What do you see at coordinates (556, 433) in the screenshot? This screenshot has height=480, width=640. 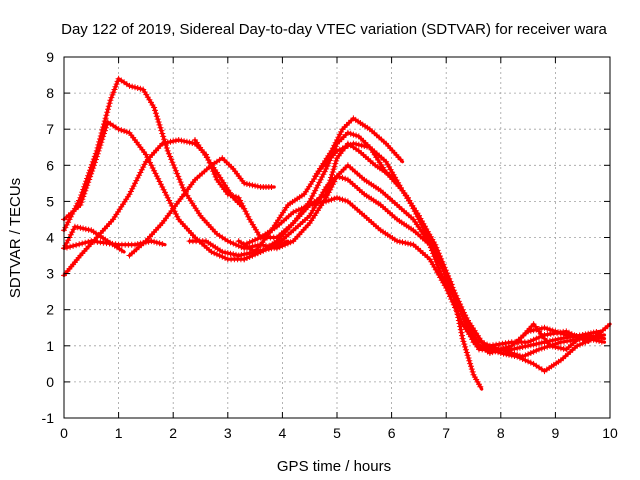 I see `x-tick-label: 9` at bounding box center [556, 433].